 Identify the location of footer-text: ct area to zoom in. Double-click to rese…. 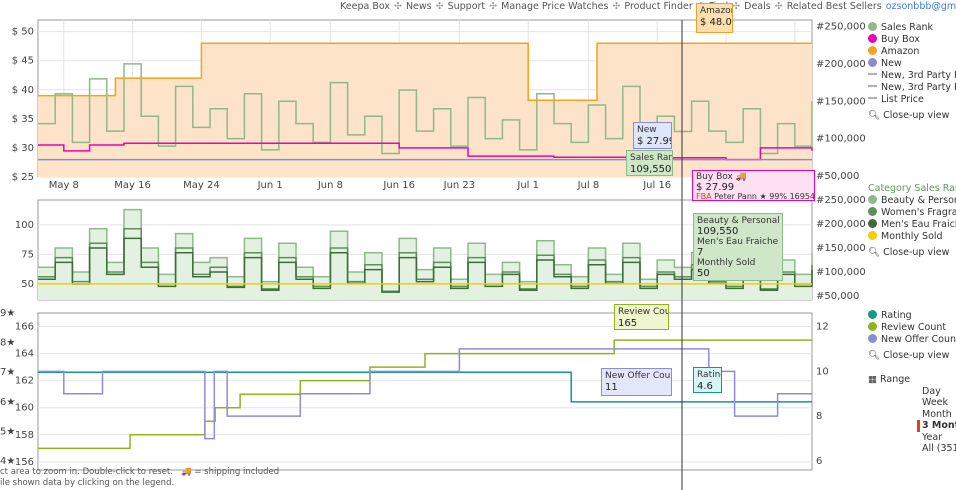
(86, 472).